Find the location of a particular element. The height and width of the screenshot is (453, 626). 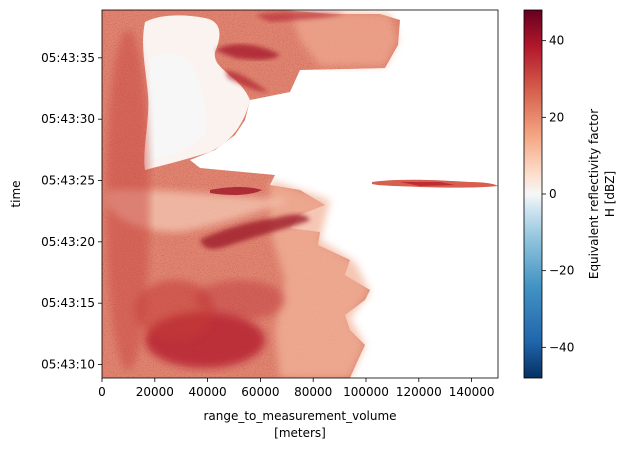

x-tick-label: 40000 is located at coordinates (208, 392).